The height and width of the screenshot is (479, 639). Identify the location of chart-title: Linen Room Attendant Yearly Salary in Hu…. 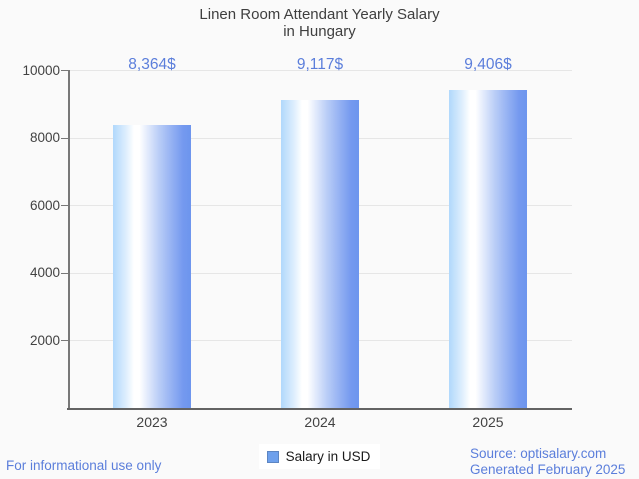
(319, 23).